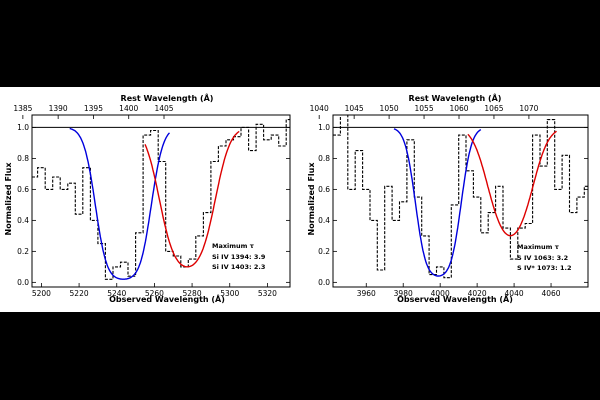  I want to click on left-x2-tick-label: 1390, so click(58, 108).